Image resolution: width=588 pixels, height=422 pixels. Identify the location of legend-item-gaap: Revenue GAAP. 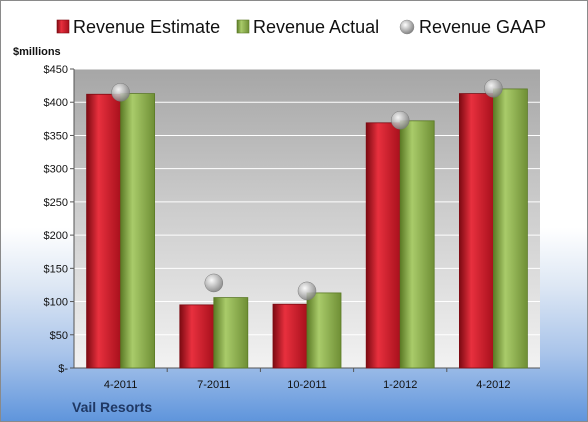
(472, 27).